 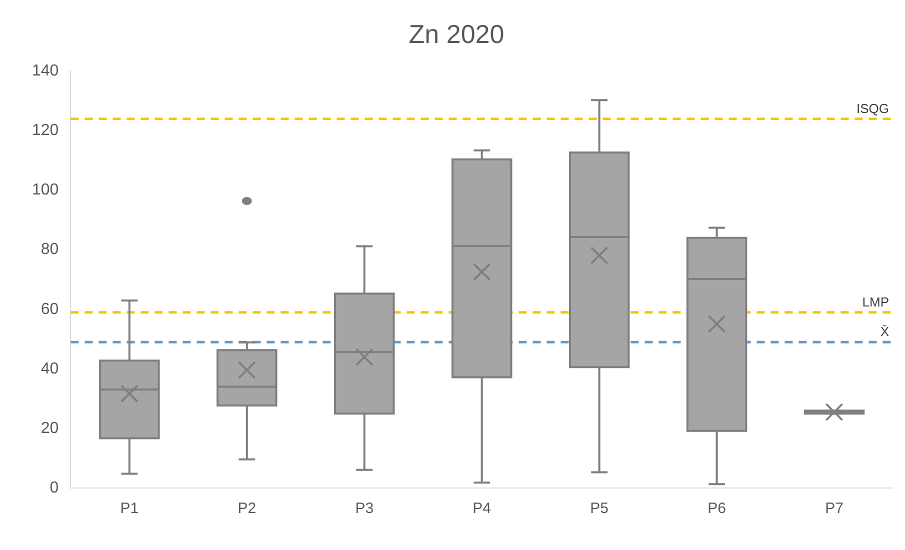 I want to click on ref-line-label: ISQG, so click(x=872, y=108).